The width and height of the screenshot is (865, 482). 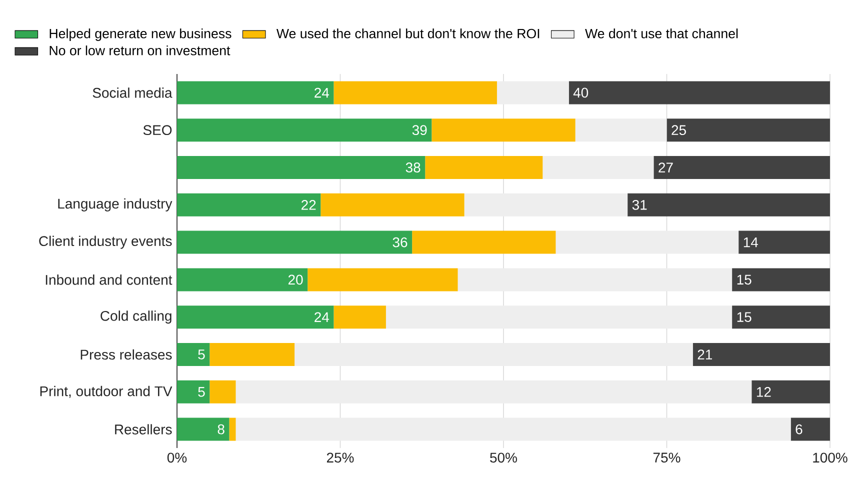 What do you see at coordinates (679, 130) in the screenshot?
I see `data-label: 25` at bounding box center [679, 130].